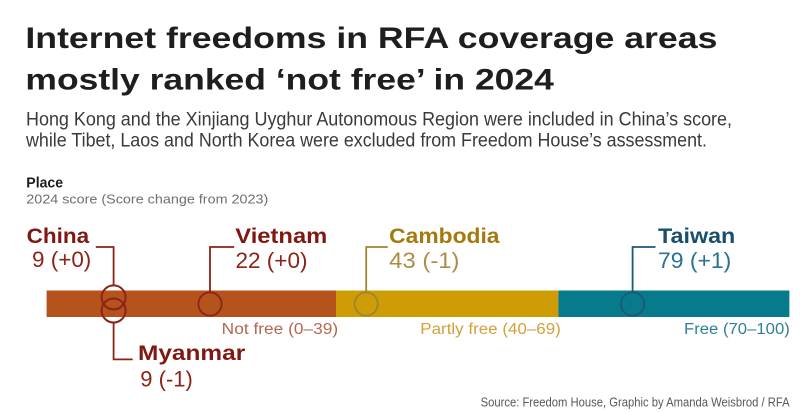 The height and width of the screenshot is (412, 800). What do you see at coordinates (696, 236) in the screenshot?
I see `svg-text: Taiwan` at bounding box center [696, 236].